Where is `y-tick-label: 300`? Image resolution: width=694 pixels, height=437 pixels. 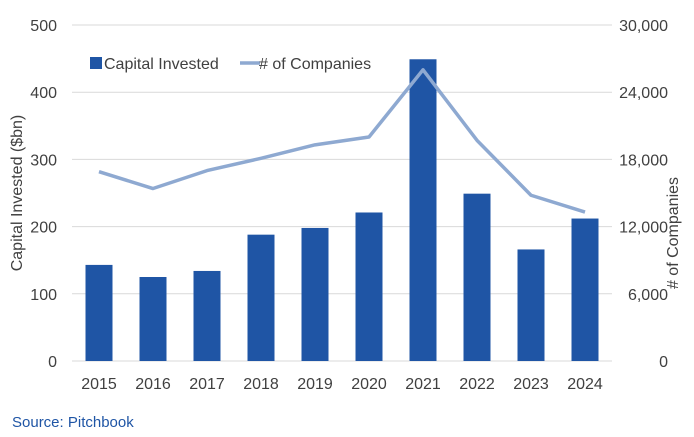 y-tick-label: 300 is located at coordinates (43, 160).